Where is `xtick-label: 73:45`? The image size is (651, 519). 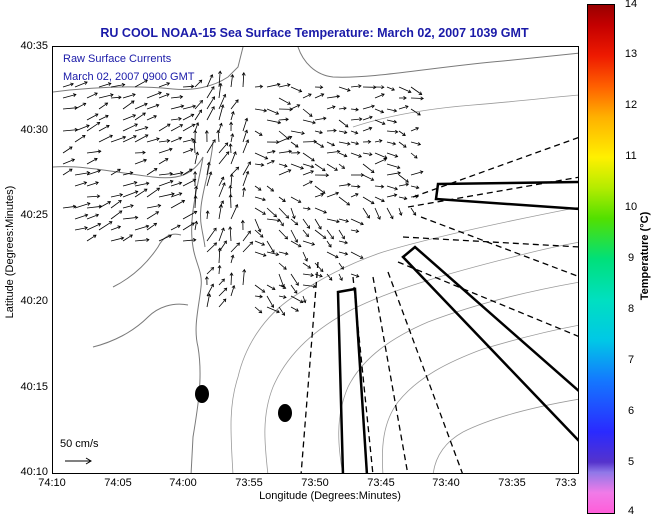 xtick-label: 73:45 is located at coordinates (381, 483).